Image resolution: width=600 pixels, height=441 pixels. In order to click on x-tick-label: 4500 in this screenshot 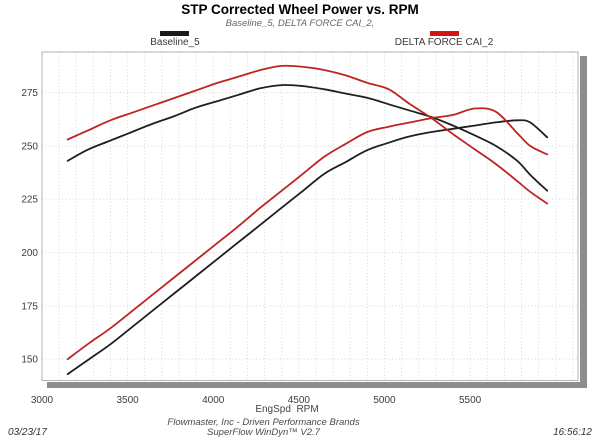, I will do `click(299, 400)`.